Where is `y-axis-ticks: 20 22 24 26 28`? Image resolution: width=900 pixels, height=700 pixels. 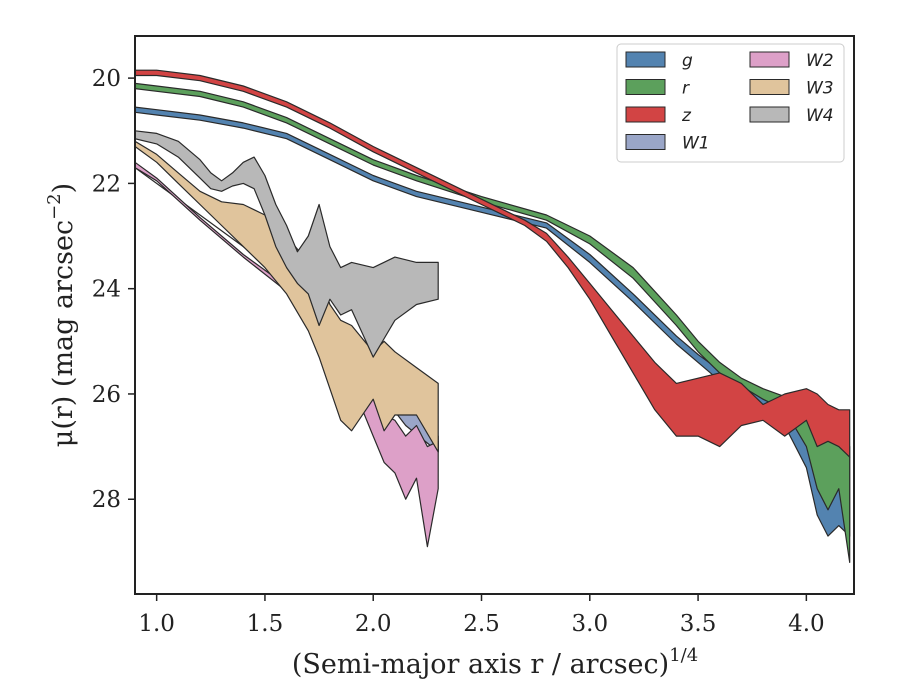 y-axis-ticks: 20 22 24 26 28 is located at coordinates (113, 289).